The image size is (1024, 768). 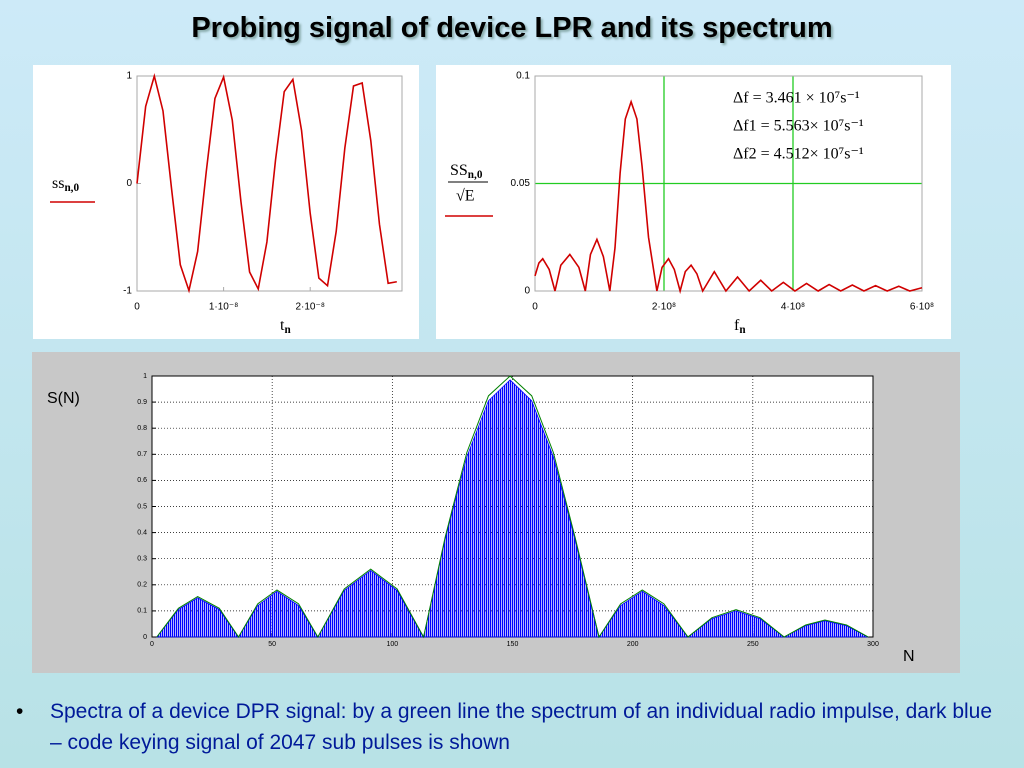 I want to click on axis-label-denominator: √E, so click(x=465, y=196).